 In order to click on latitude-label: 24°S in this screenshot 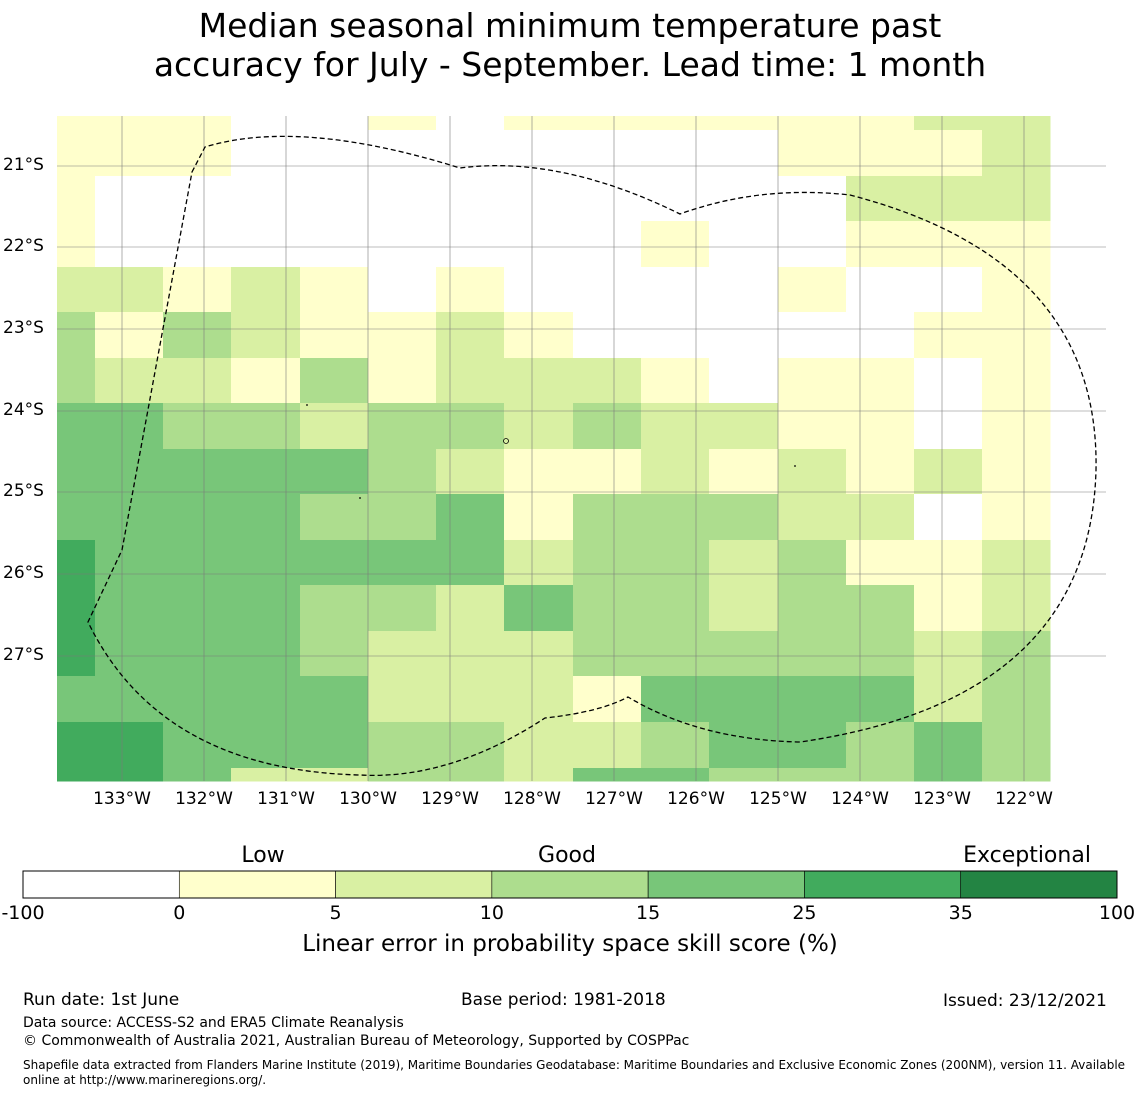, I will do `click(23, 410)`.